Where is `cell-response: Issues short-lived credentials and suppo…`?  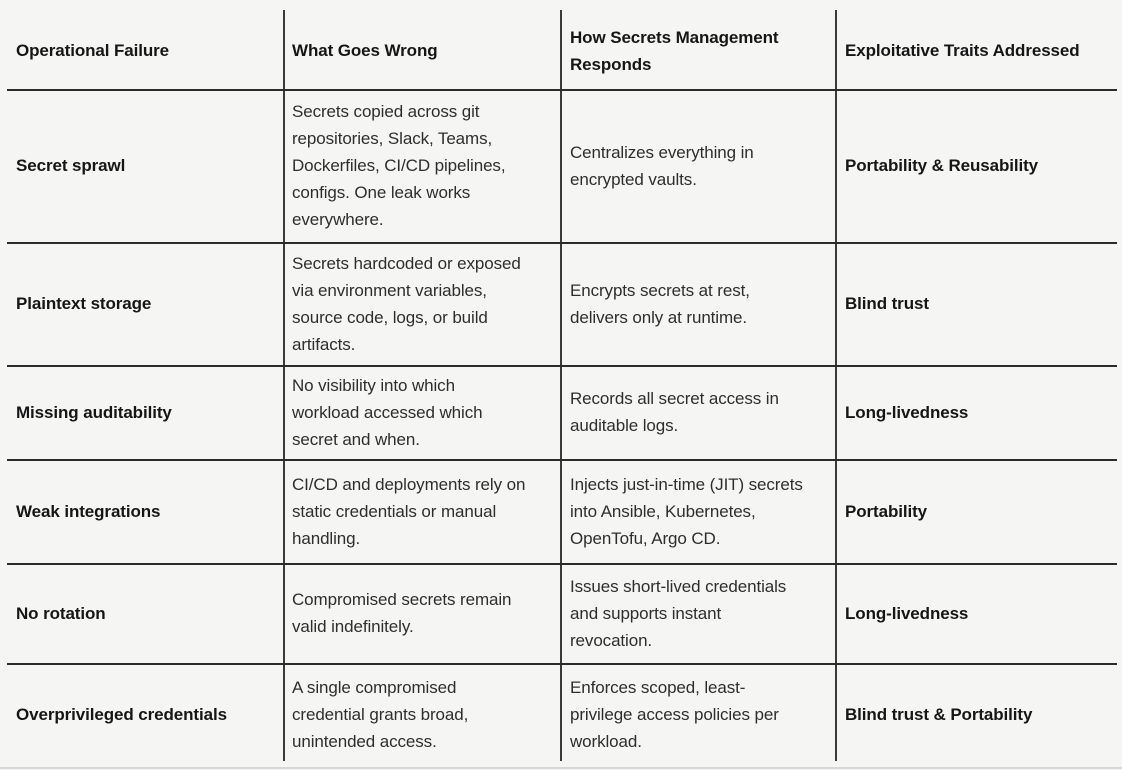
cell-response: Issues short-lived credentials and suppo… is located at coordinates (678, 613).